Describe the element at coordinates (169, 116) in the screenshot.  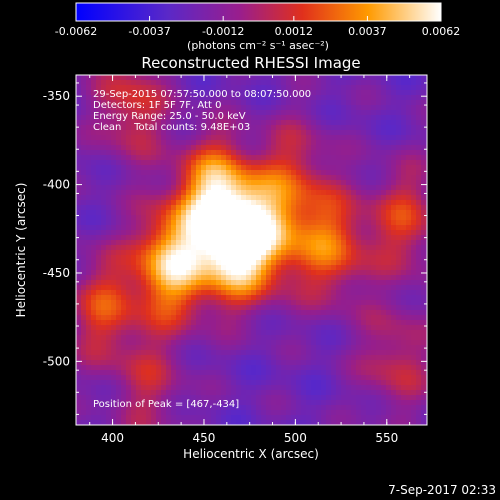
I see `annotation-energy-range: Energy Range: 25.0 - 50.0 keV` at that location.